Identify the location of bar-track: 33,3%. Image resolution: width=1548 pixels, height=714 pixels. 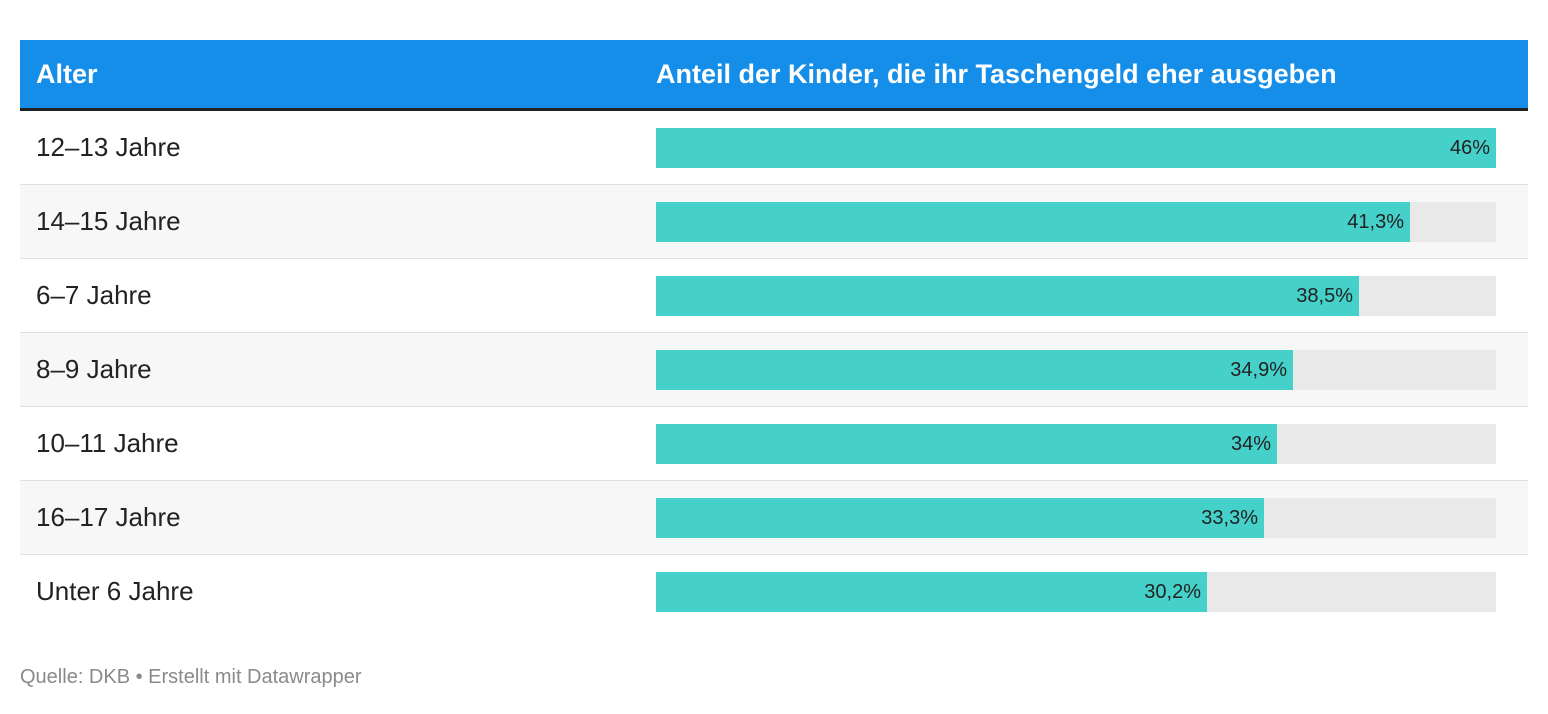
(1076, 518).